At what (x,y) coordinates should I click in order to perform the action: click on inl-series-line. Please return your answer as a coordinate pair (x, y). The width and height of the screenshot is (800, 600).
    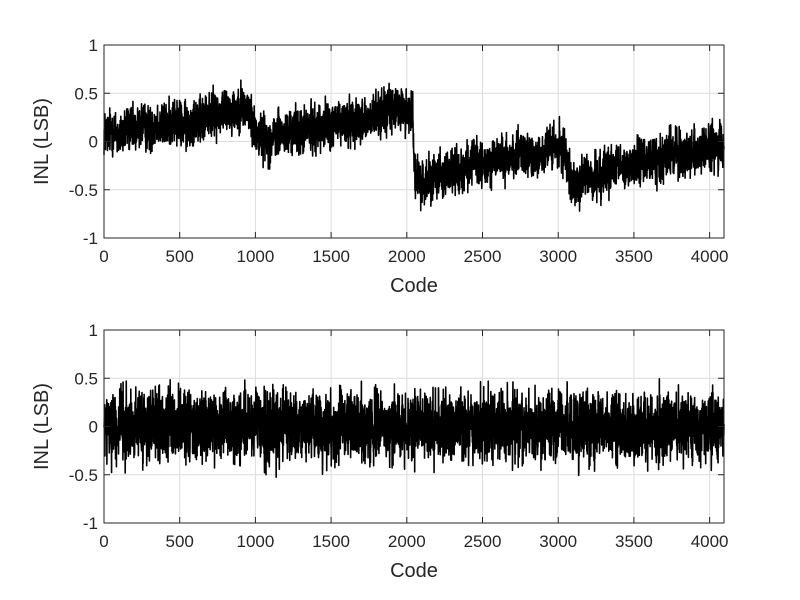
    Looking at the image, I should click on (414, 427).